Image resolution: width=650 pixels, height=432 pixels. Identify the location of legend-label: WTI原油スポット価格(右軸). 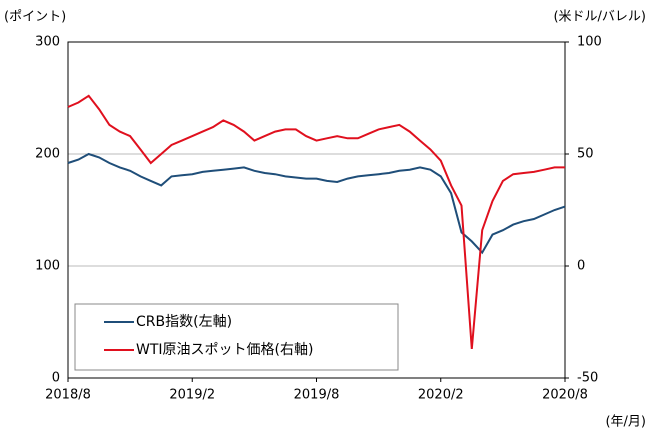
(224, 350).